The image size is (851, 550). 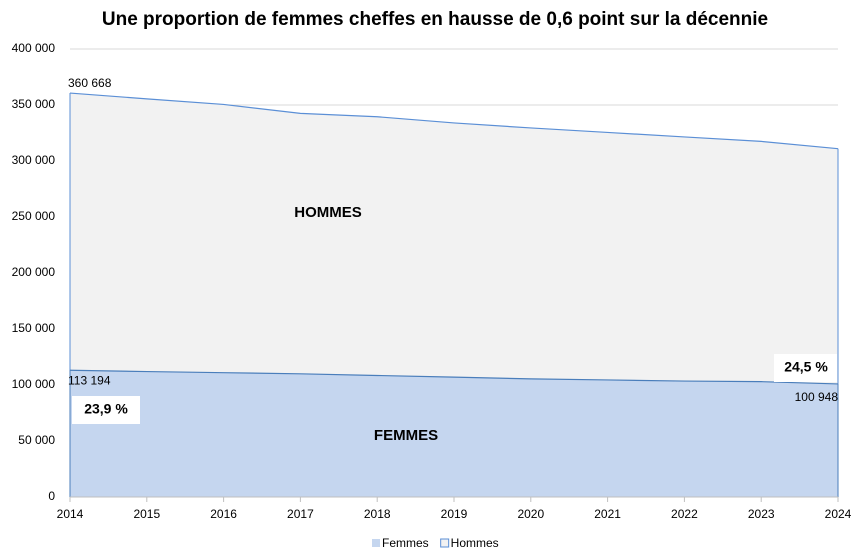 I want to click on x-tick-label: 2021, so click(x=607, y=514).